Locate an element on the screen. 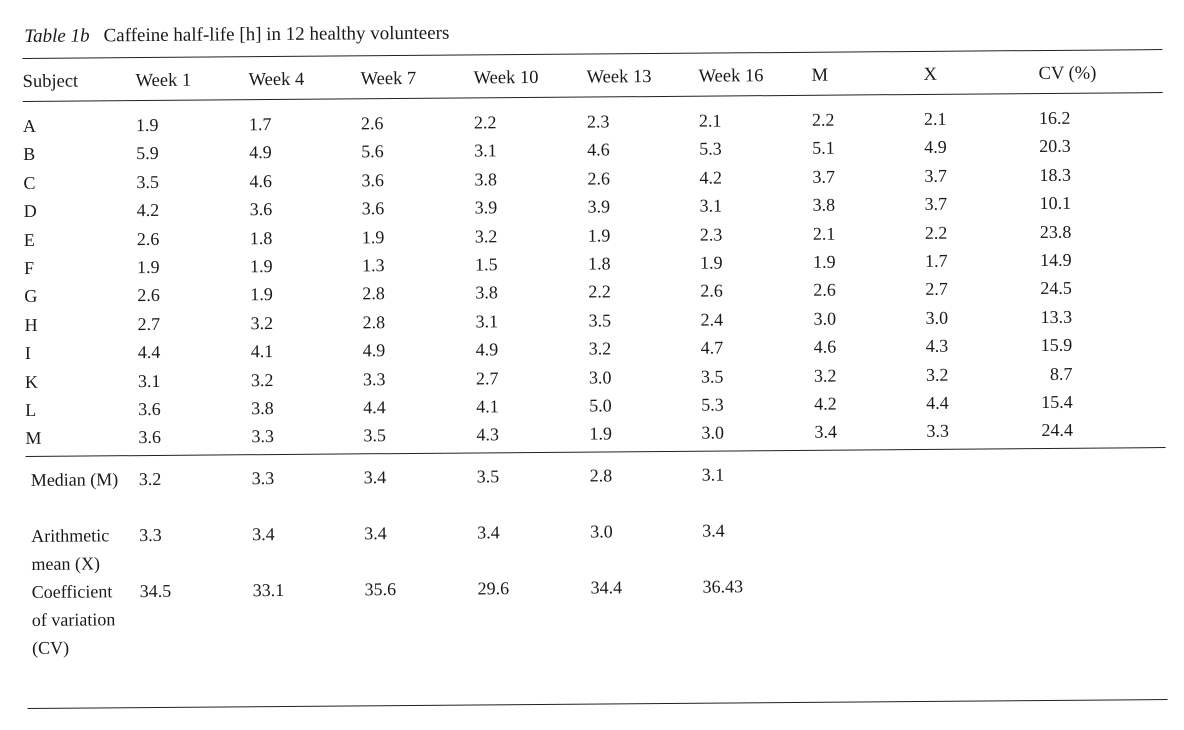 The image size is (1184, 730). value-cell: 5.6 is located at coordinates (372, 151).